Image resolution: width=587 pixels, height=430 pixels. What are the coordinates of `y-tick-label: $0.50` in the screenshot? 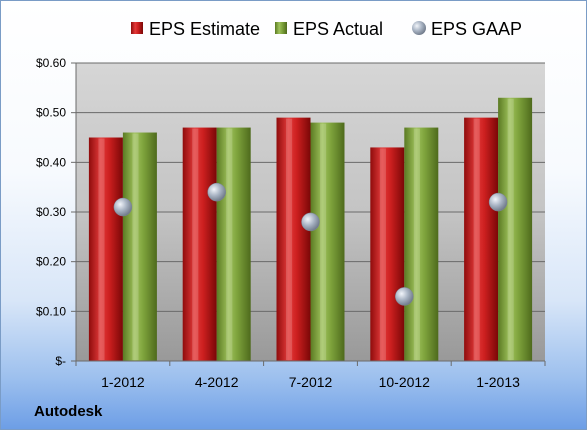 It's located at (51, 113).